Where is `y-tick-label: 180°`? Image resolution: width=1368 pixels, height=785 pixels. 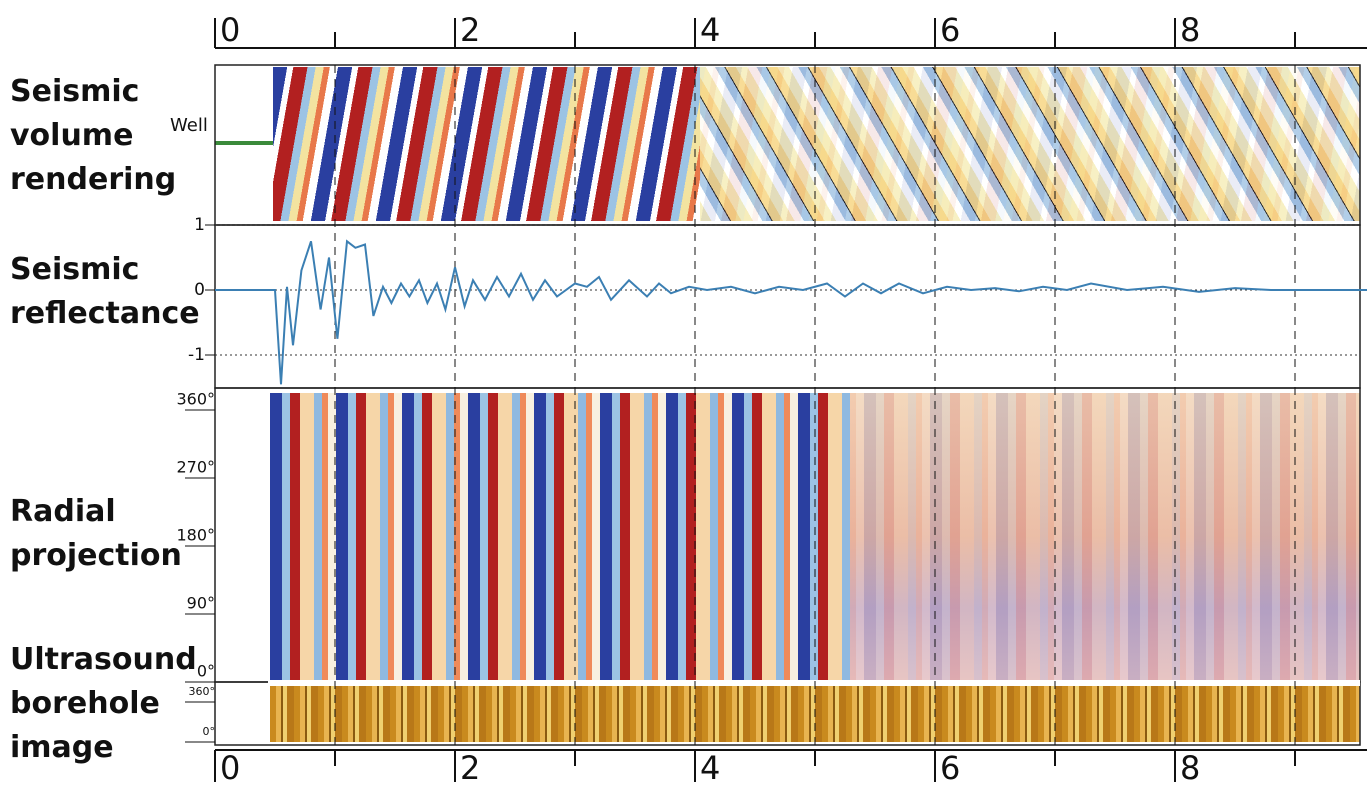
y-tick-label: 180° is located at coordinates (195, 535).